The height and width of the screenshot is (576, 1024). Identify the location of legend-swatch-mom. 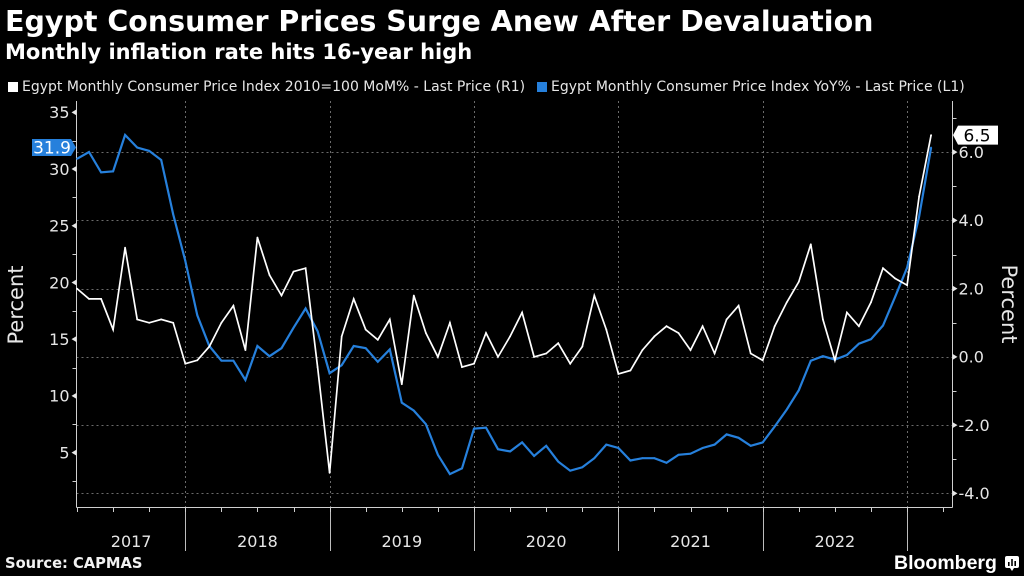
(13, 87).